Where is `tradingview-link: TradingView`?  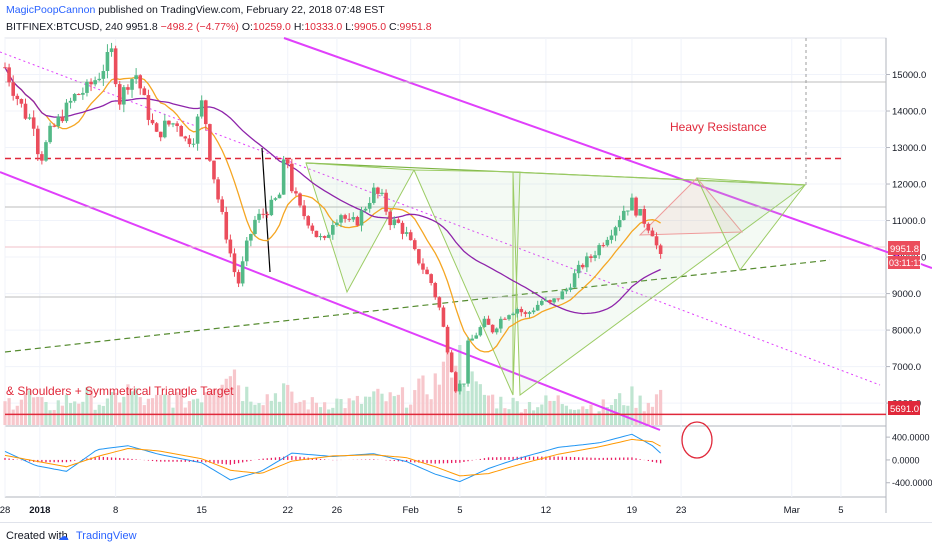 tradingview-link: TradingView is located at coordinates (106, 536).